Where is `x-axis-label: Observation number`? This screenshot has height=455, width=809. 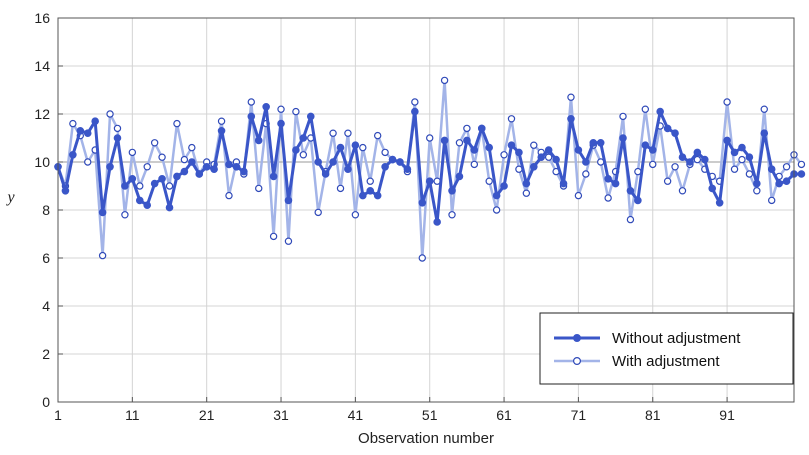
x-axis-label: Observation number is located at coordinates (426, 438).